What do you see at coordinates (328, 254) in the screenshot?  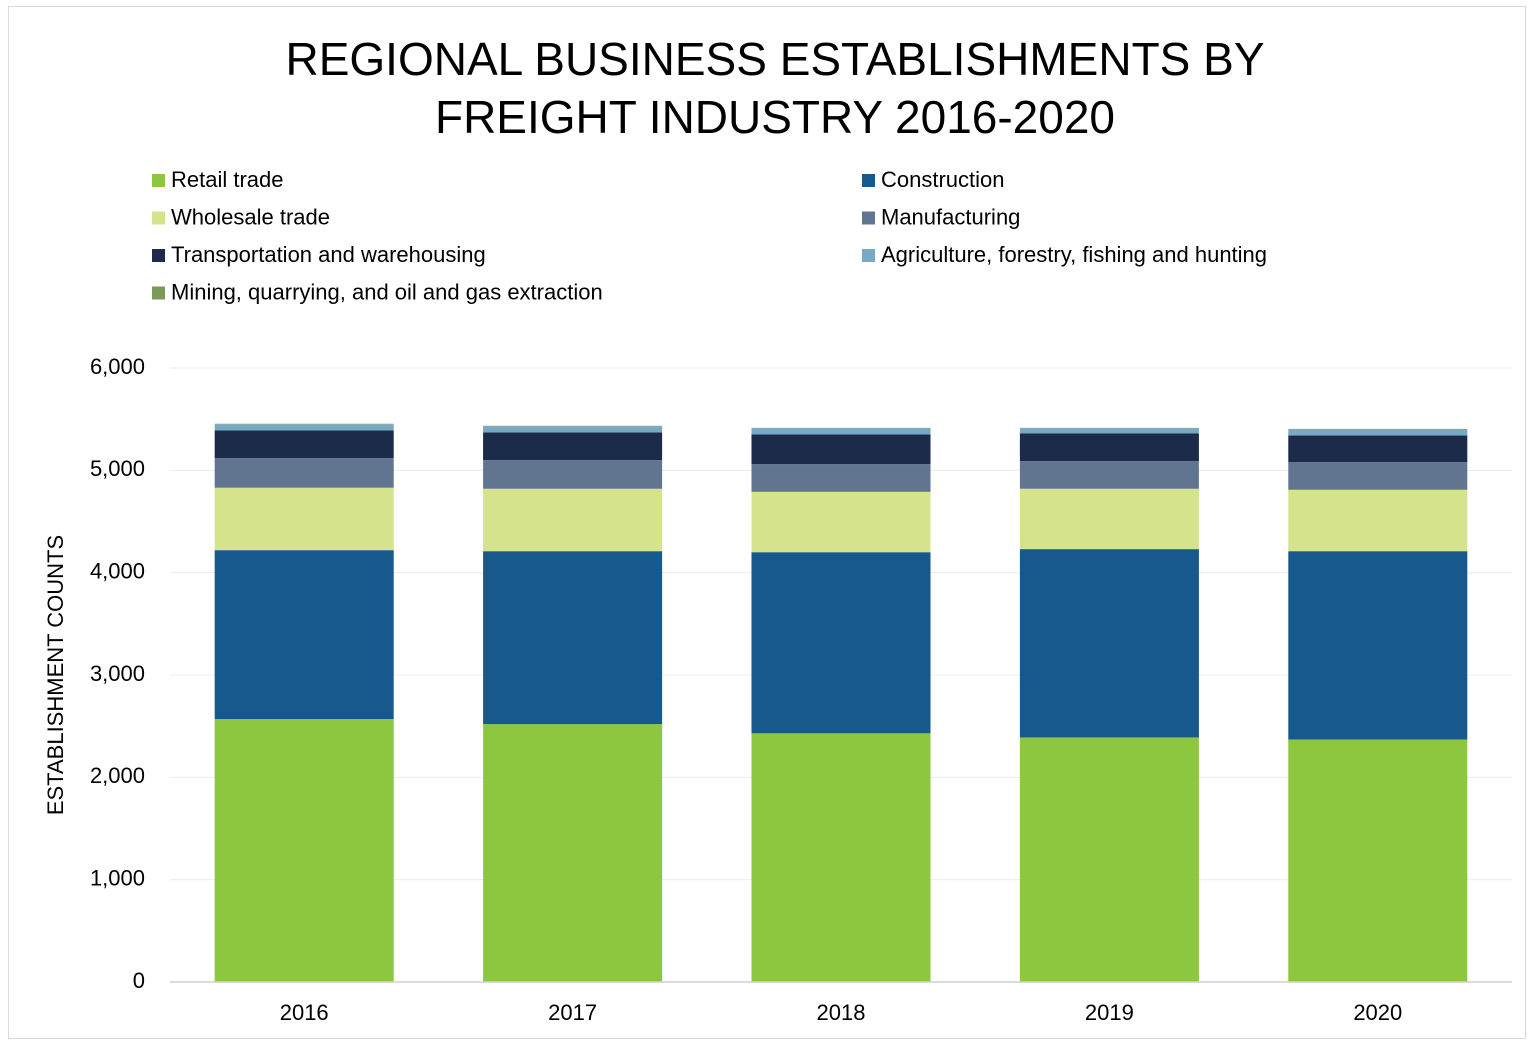 I see `legend-label: Transportation and warehousing` at bounding box center [328, 254].